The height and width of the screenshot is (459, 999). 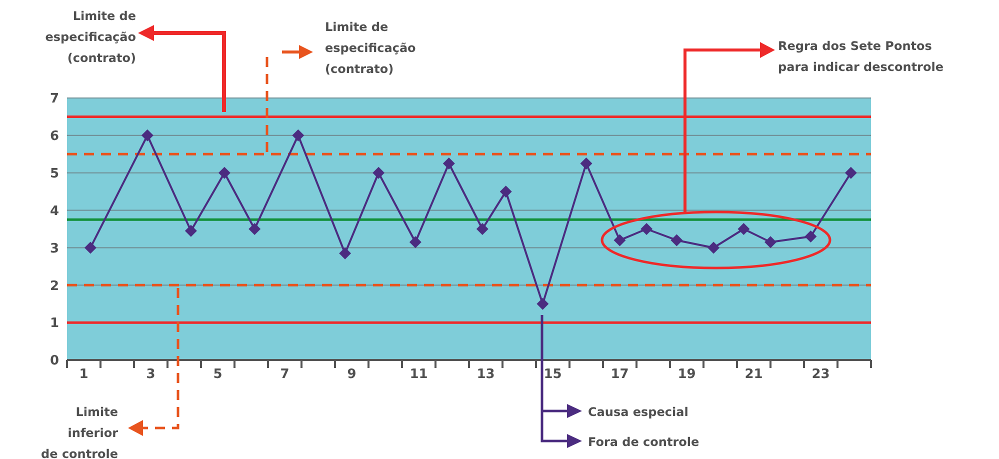 What do you see at coordinates (638, 412) in the screenshot?
I see `text: Causa especial` at bounding box center [638, 412].